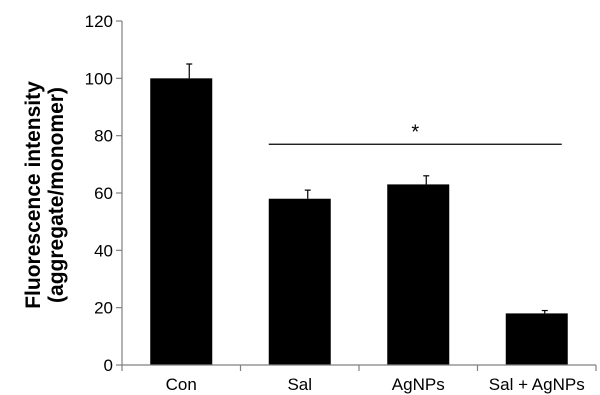 Image resolution: width=600 pixels, height=395 pixels. Describe the element at coordinates (418, 384) in the screenshot. I see `x-category-label-2: AgNPs` at that location.